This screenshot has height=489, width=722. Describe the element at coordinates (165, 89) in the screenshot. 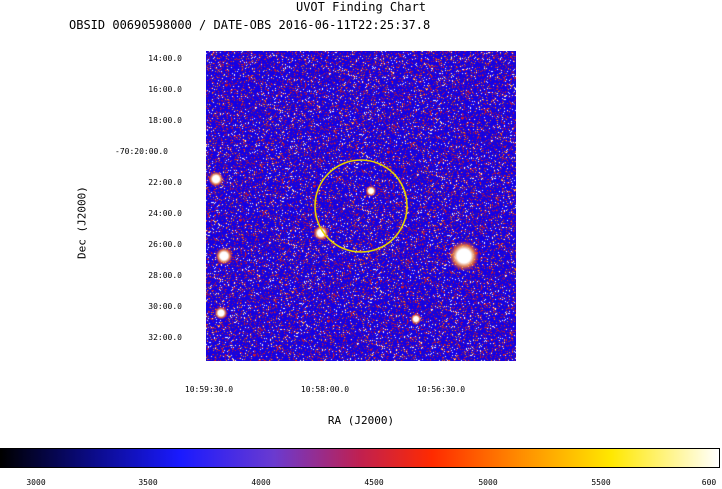

I see `dec-tick: 16:00.0` at that location.